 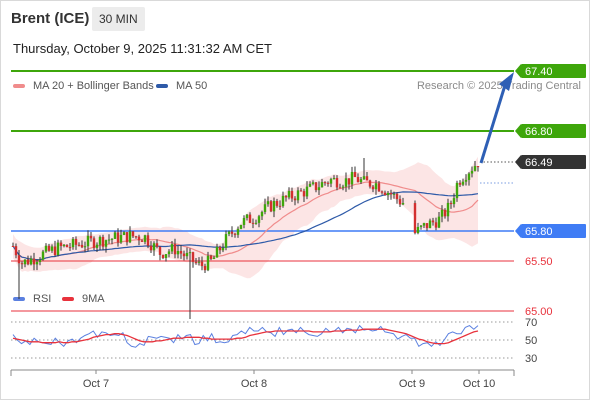 I want to click on legend-9ma: 9MA, so click(x=83, y=299).